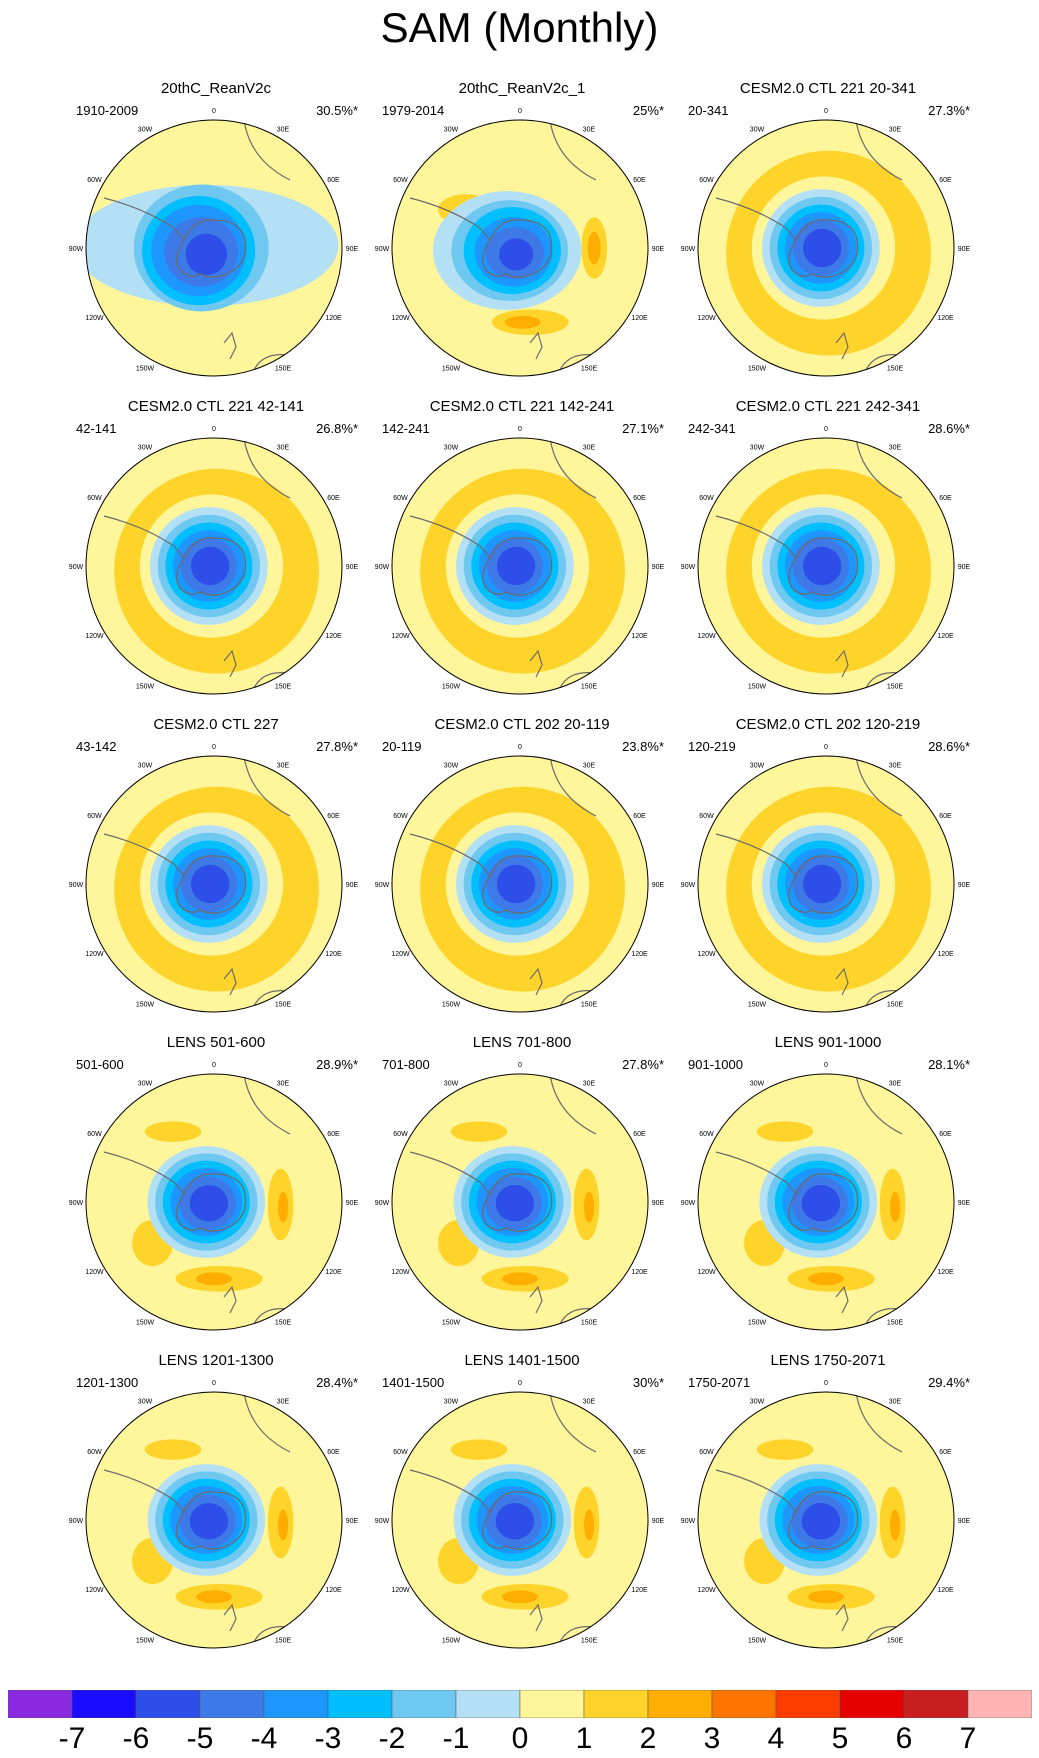 The image size is (1039, 1758). I want to click on panel-variance-percent: 30%*, so click(648, 1382).